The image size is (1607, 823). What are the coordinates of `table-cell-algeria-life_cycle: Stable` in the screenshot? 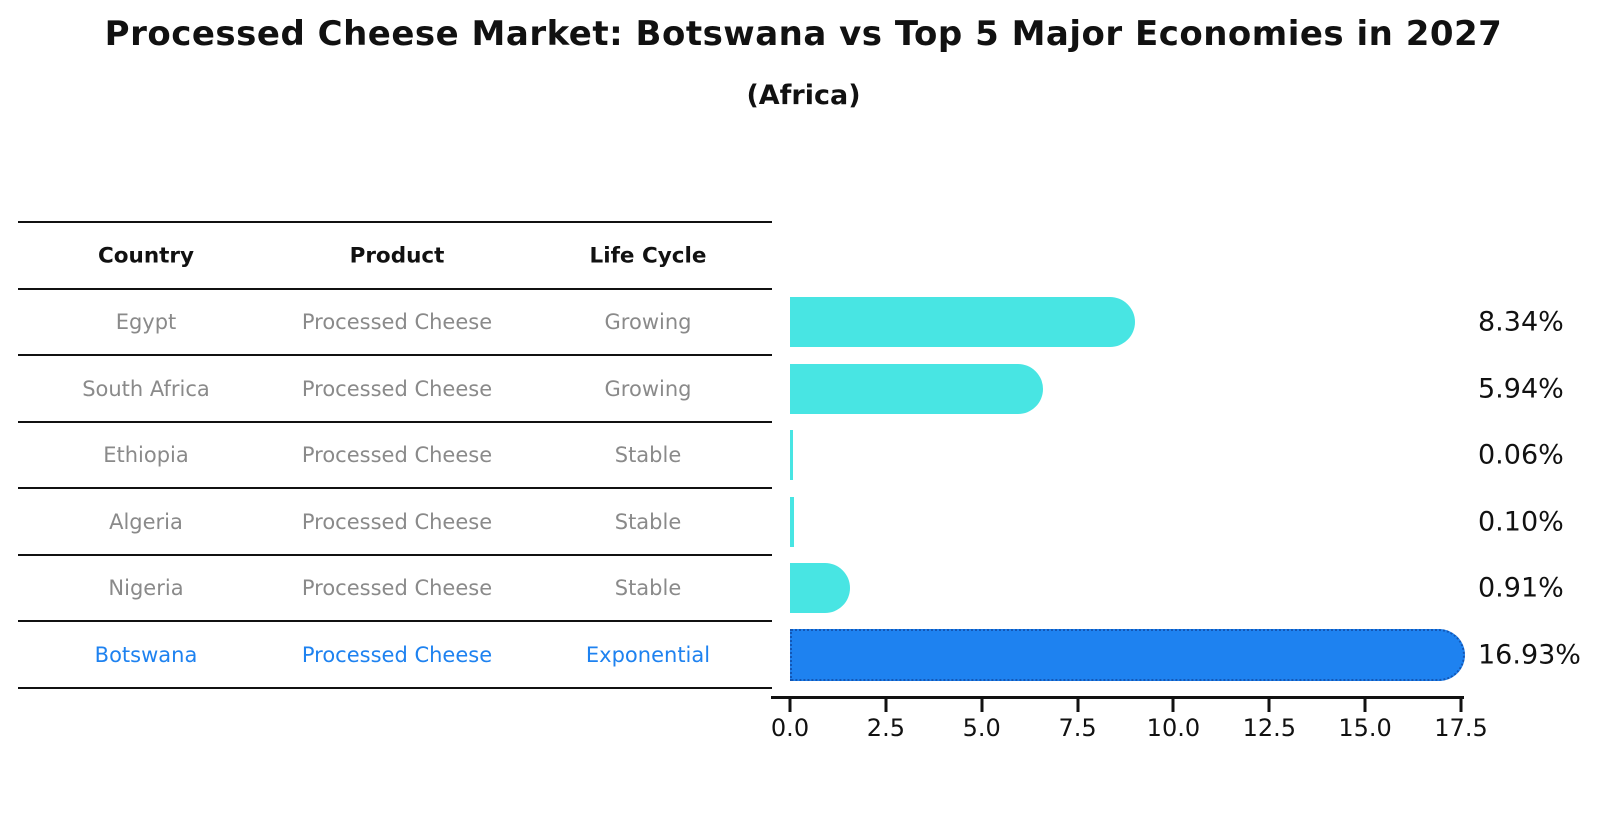 It's located at (648, 521).